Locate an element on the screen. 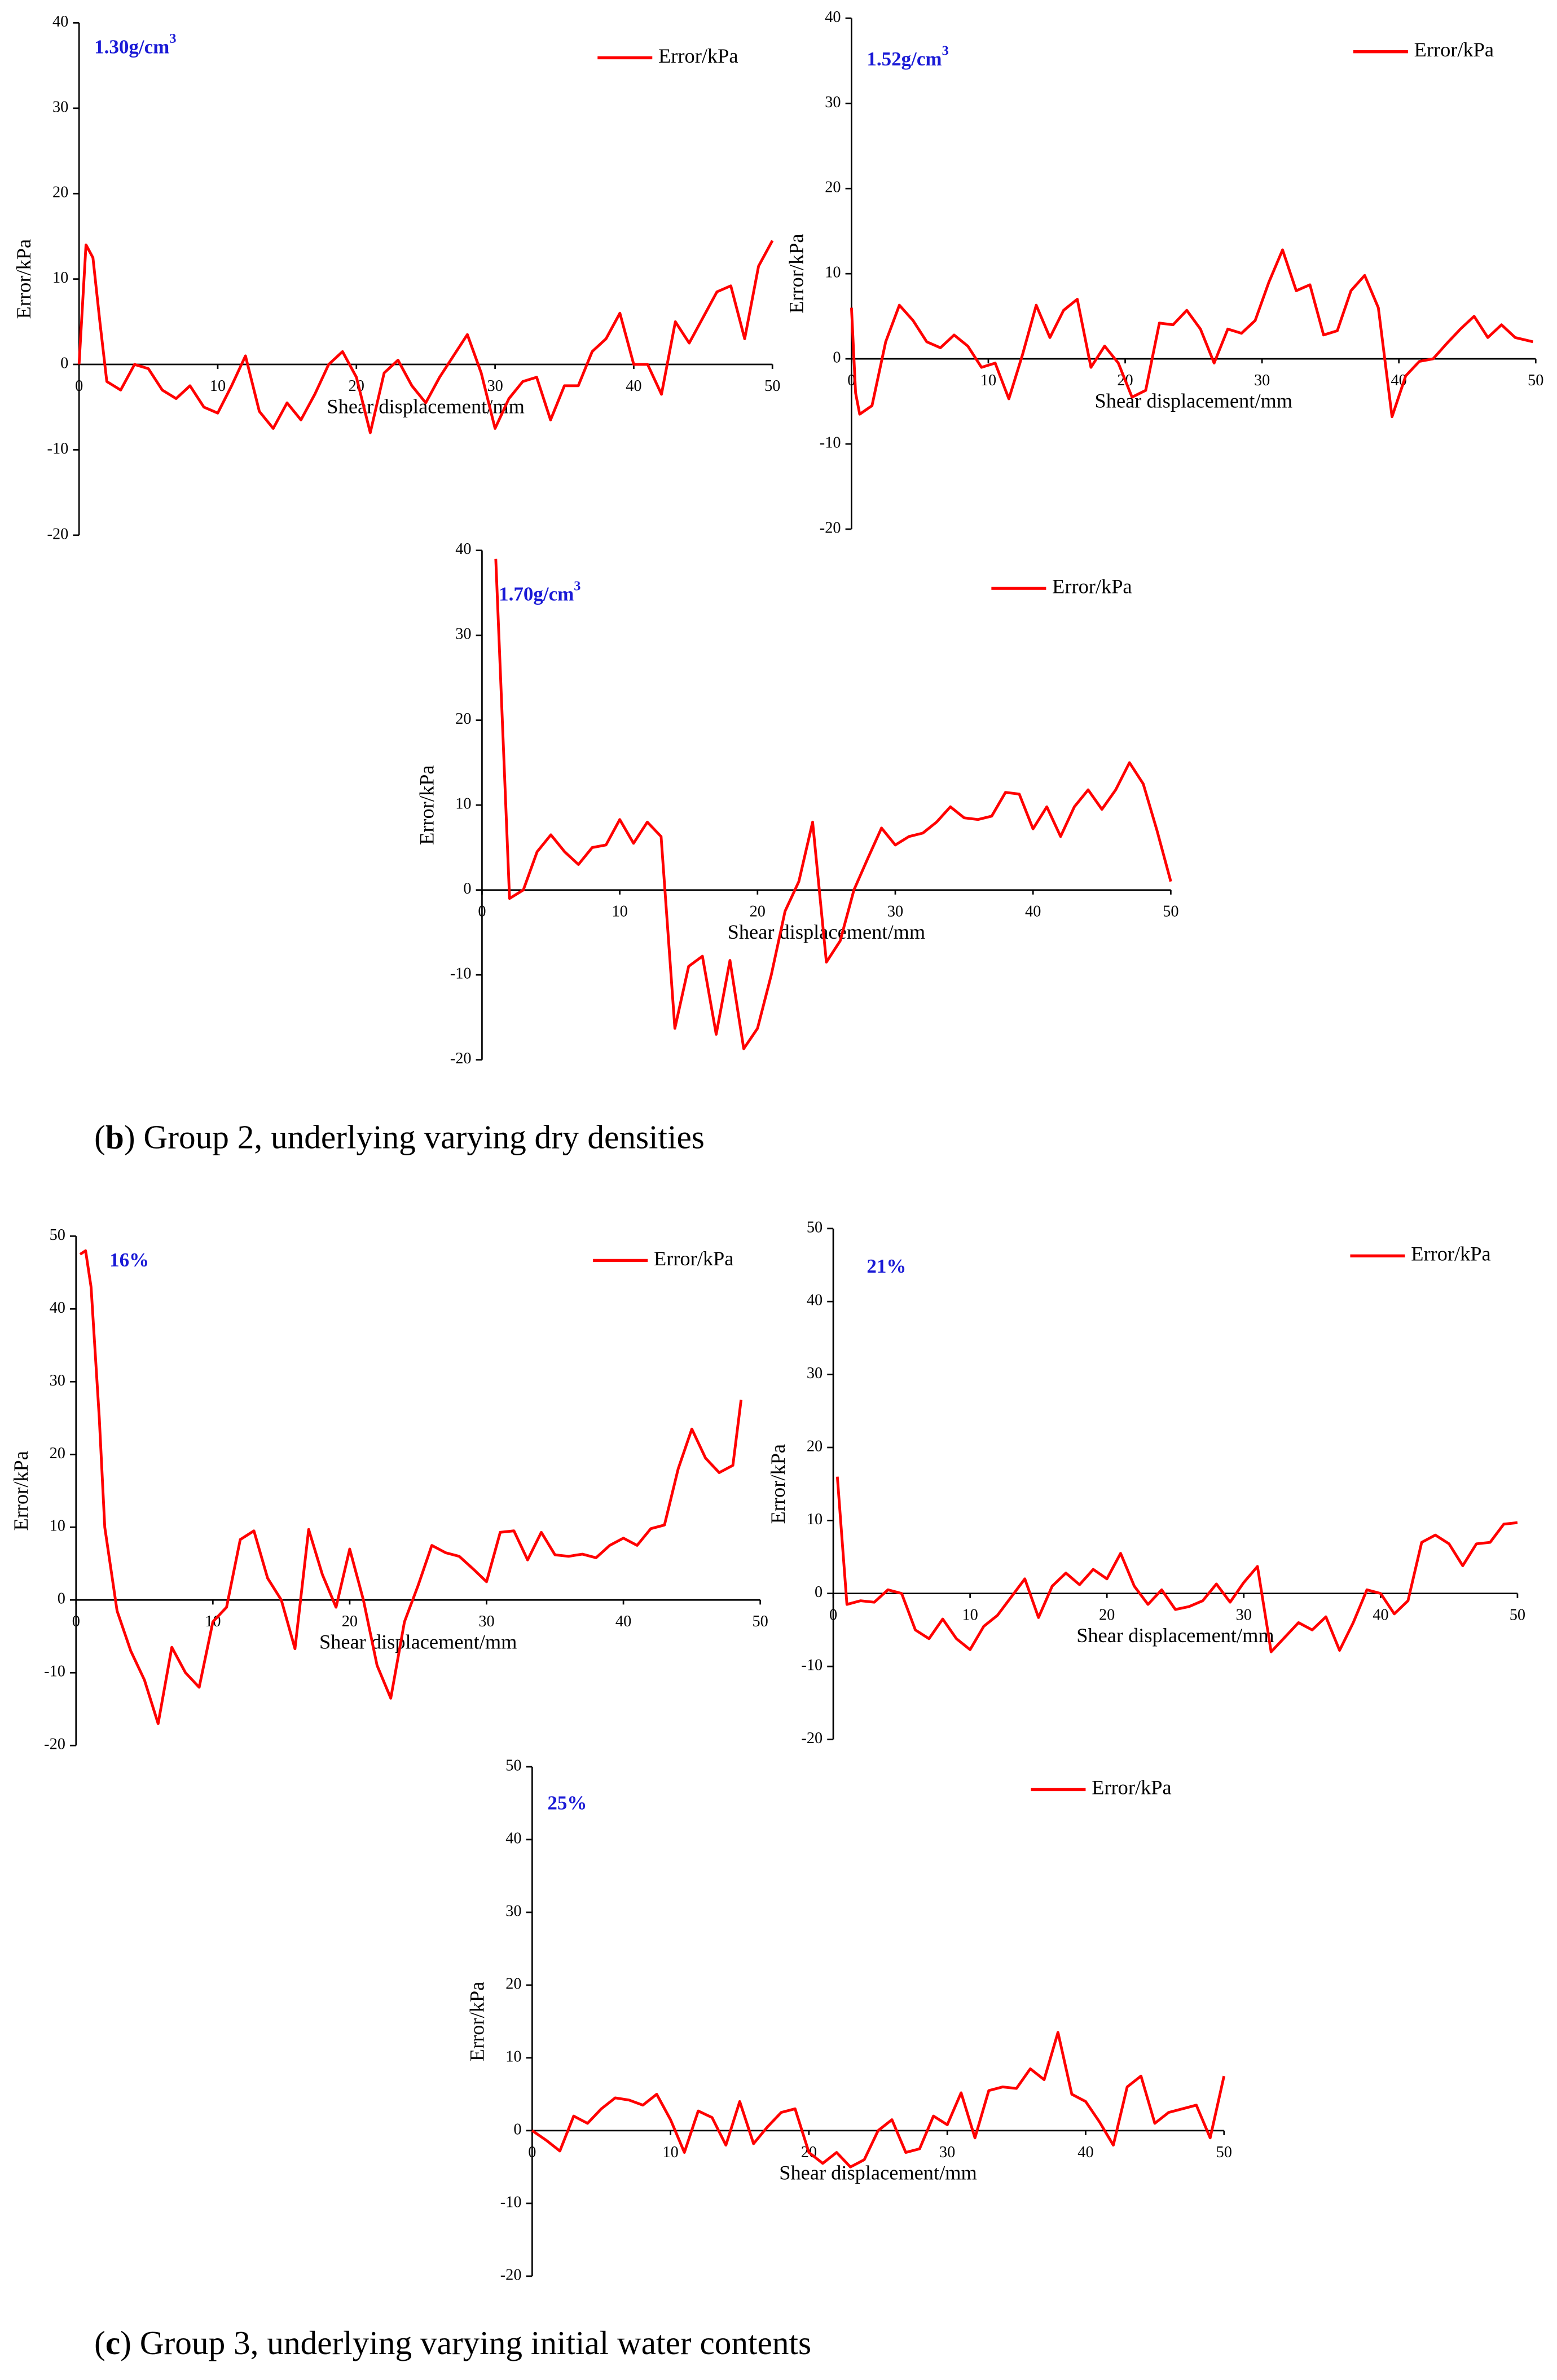 Image resolution: width=1557 pixels, height=2380 pixels. caption-part: b is located at coordinates (114, 1136).